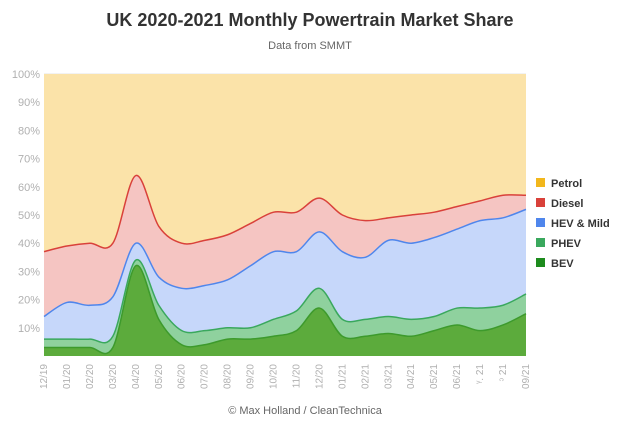  Describe the element at coordinates (480, 374) in the screenshot. I see `x-tick-label: ᵞ. 21` at that location.